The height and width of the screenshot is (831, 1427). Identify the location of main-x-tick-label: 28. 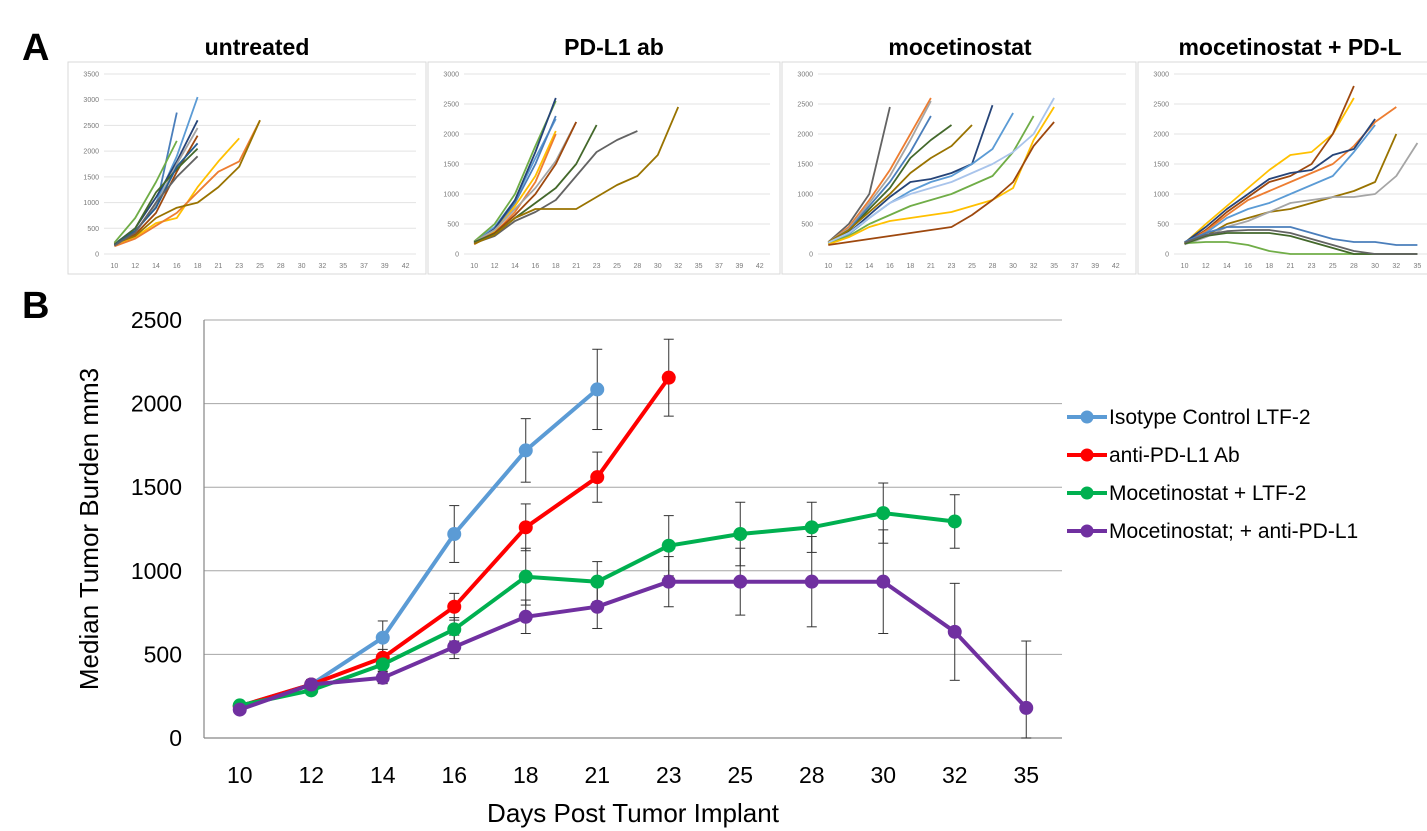
(812, 775).